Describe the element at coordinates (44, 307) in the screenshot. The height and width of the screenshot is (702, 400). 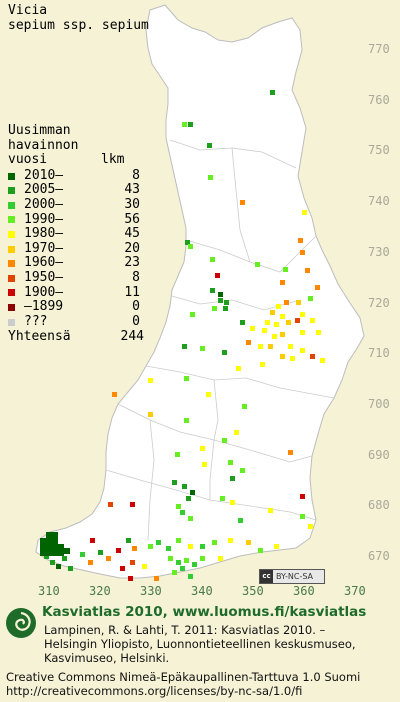
I see `legend-item-label: –1899` at that location.